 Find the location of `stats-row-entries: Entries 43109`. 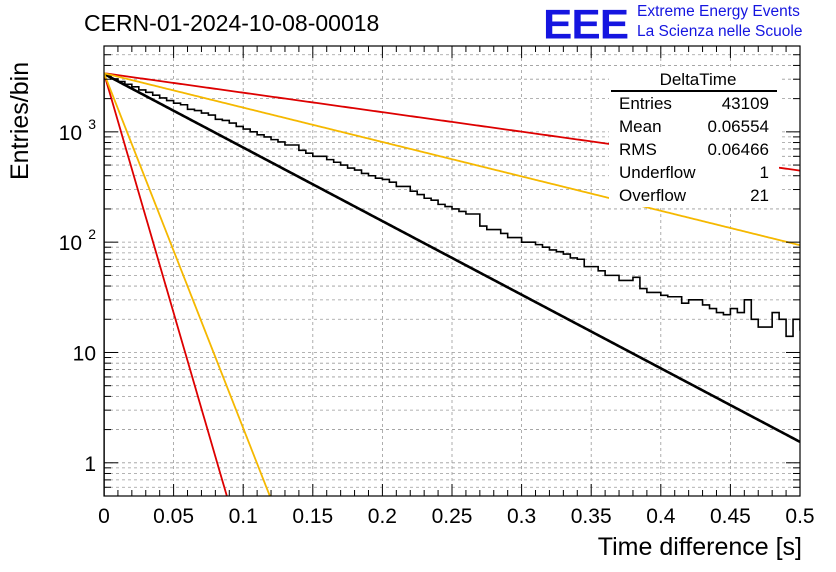

stats-row-entries: Entries 43109 is located at coordinates (694, 103).